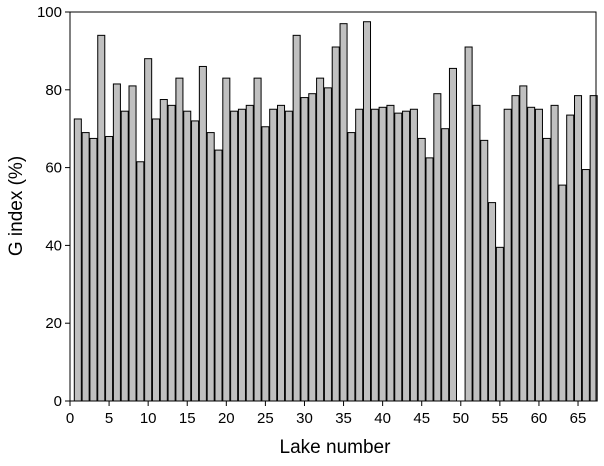  I want to click on x-tick-label: 15, so click(187, 418).